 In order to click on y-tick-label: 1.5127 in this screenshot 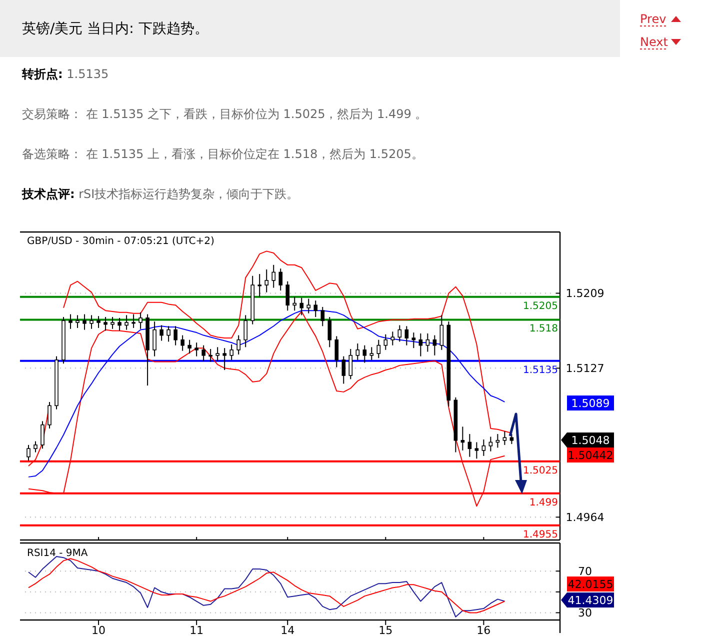, I will do `click(585, 369)`.